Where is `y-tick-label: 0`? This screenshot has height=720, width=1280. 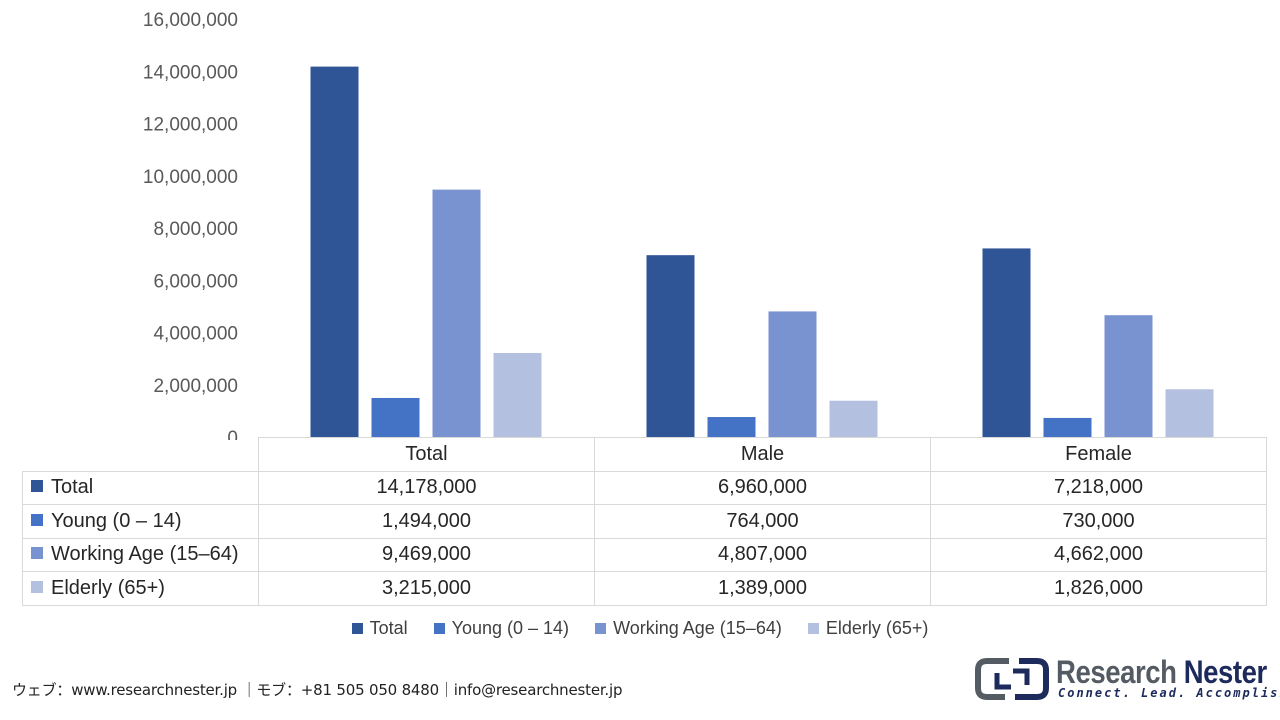
y-tick-label: 0 is located at coordinates (232, 434).